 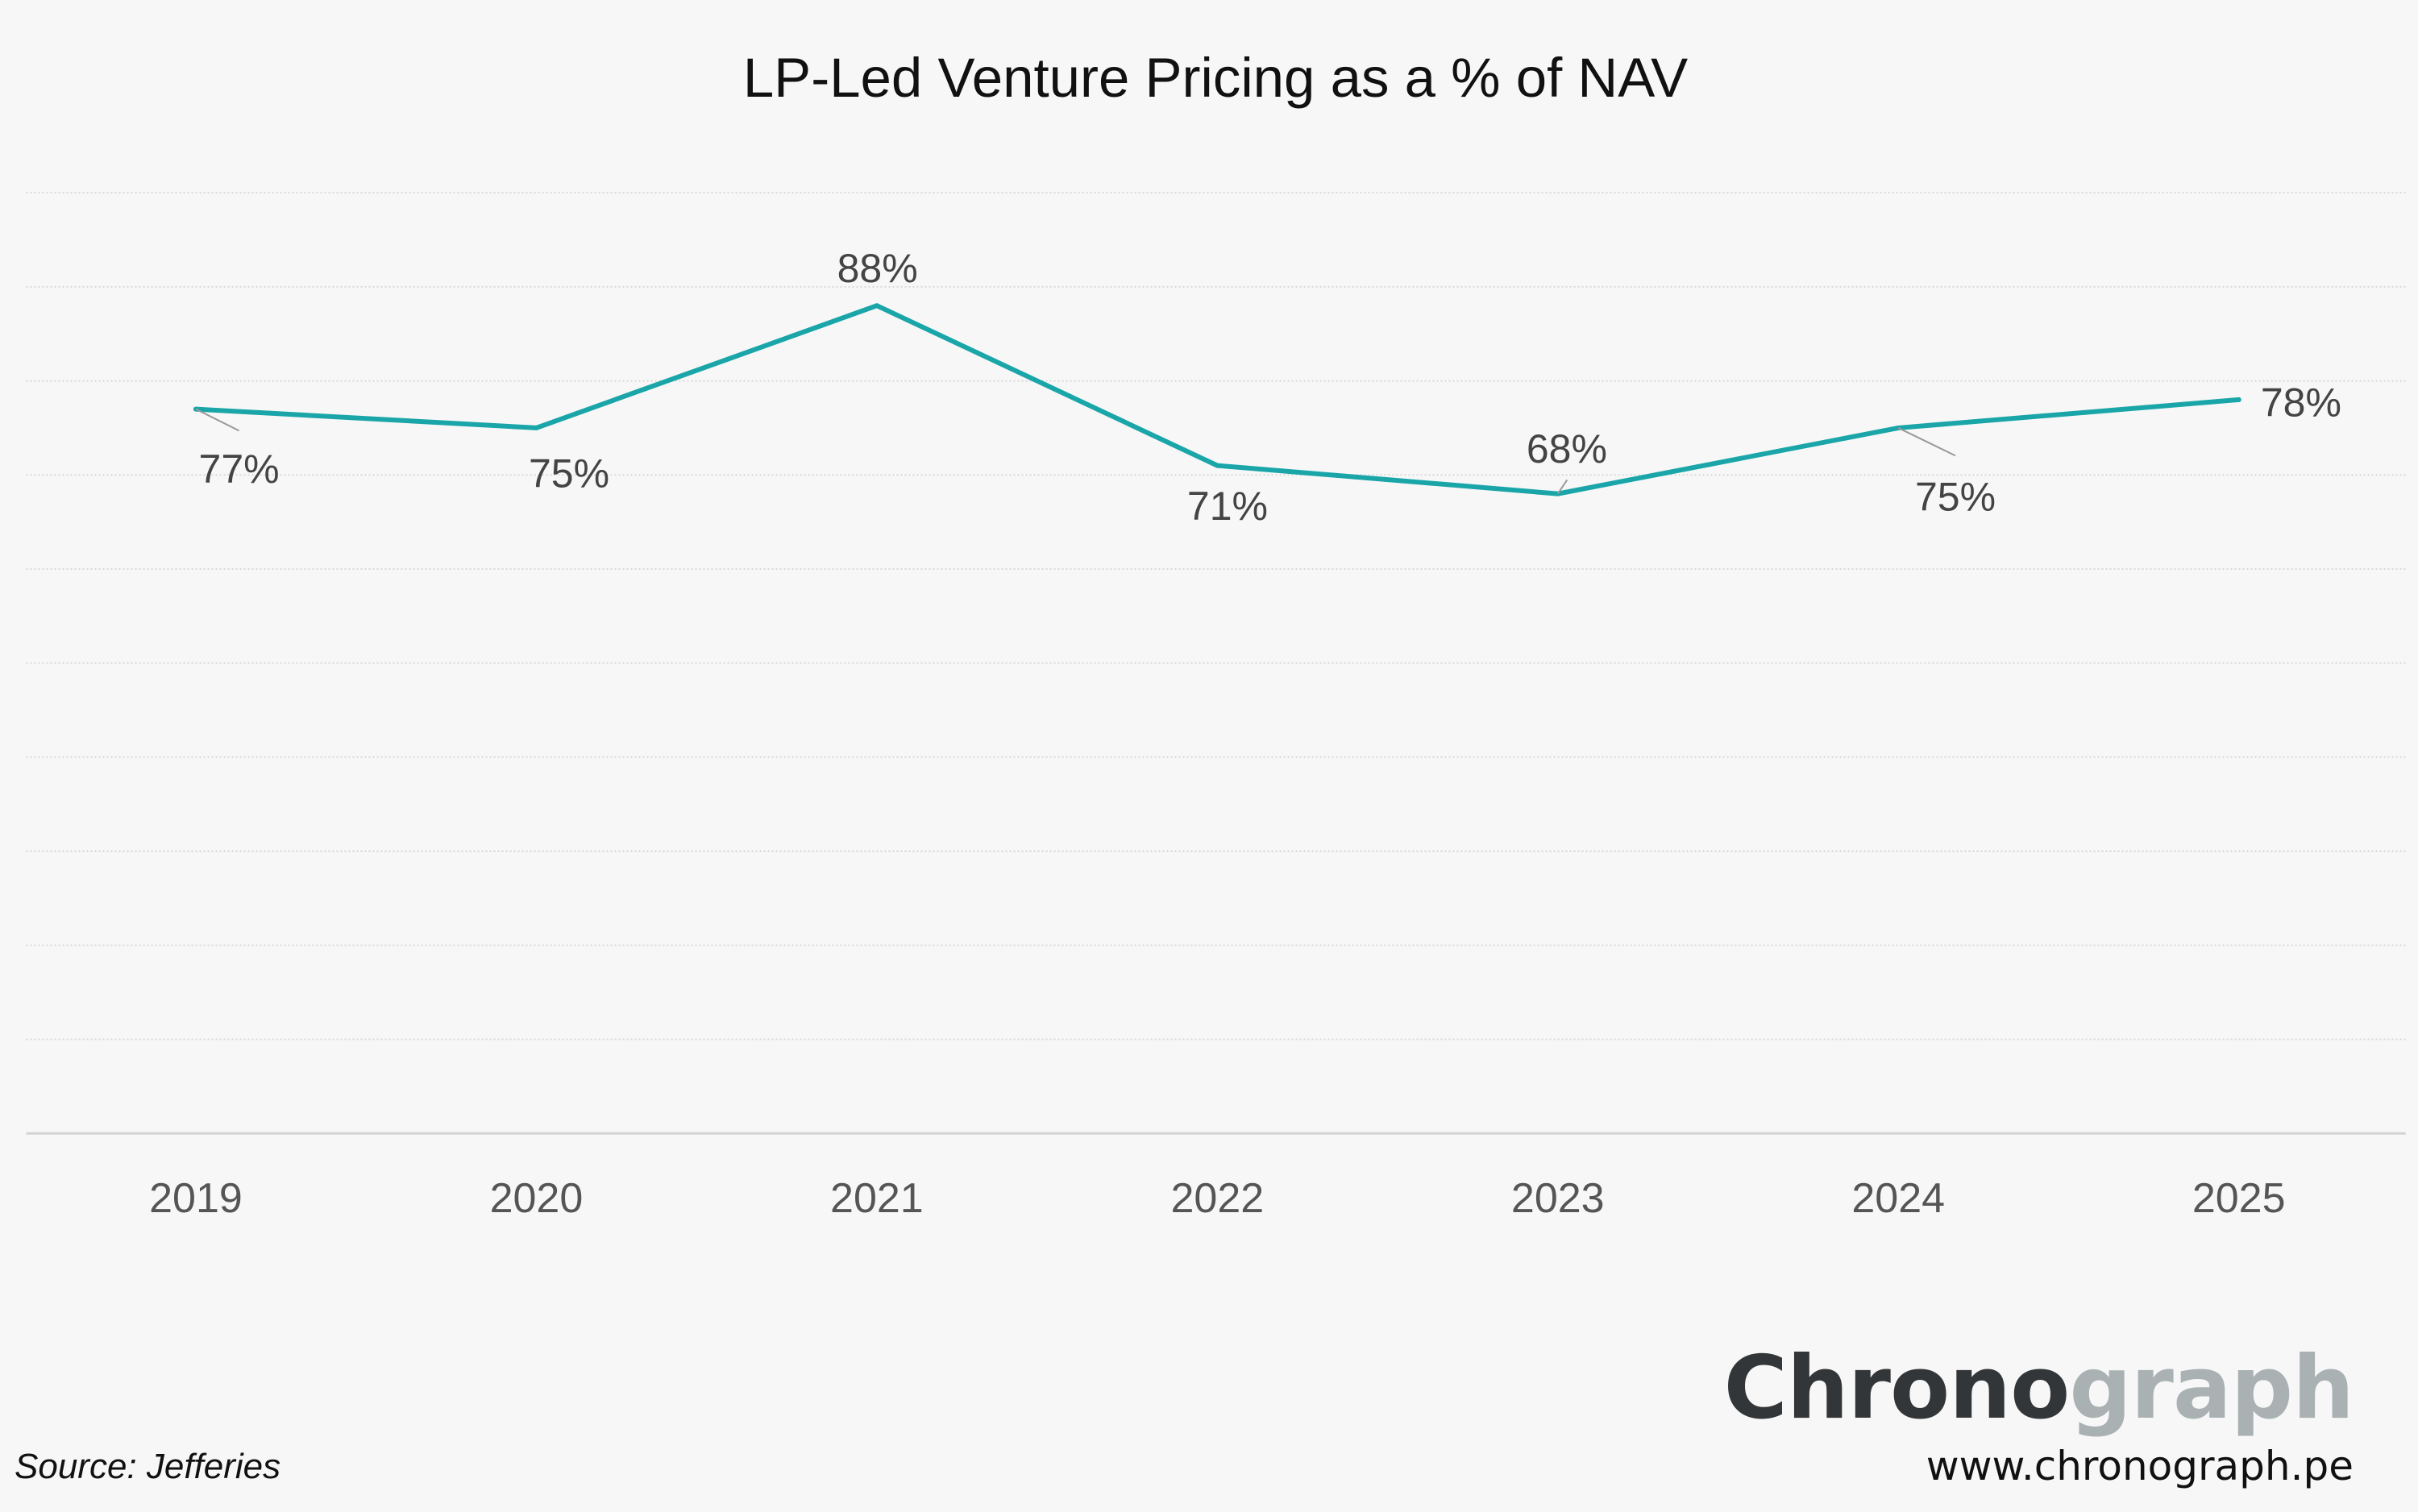 I want to click on data-label: 71%, so click(x=1227, y=506).